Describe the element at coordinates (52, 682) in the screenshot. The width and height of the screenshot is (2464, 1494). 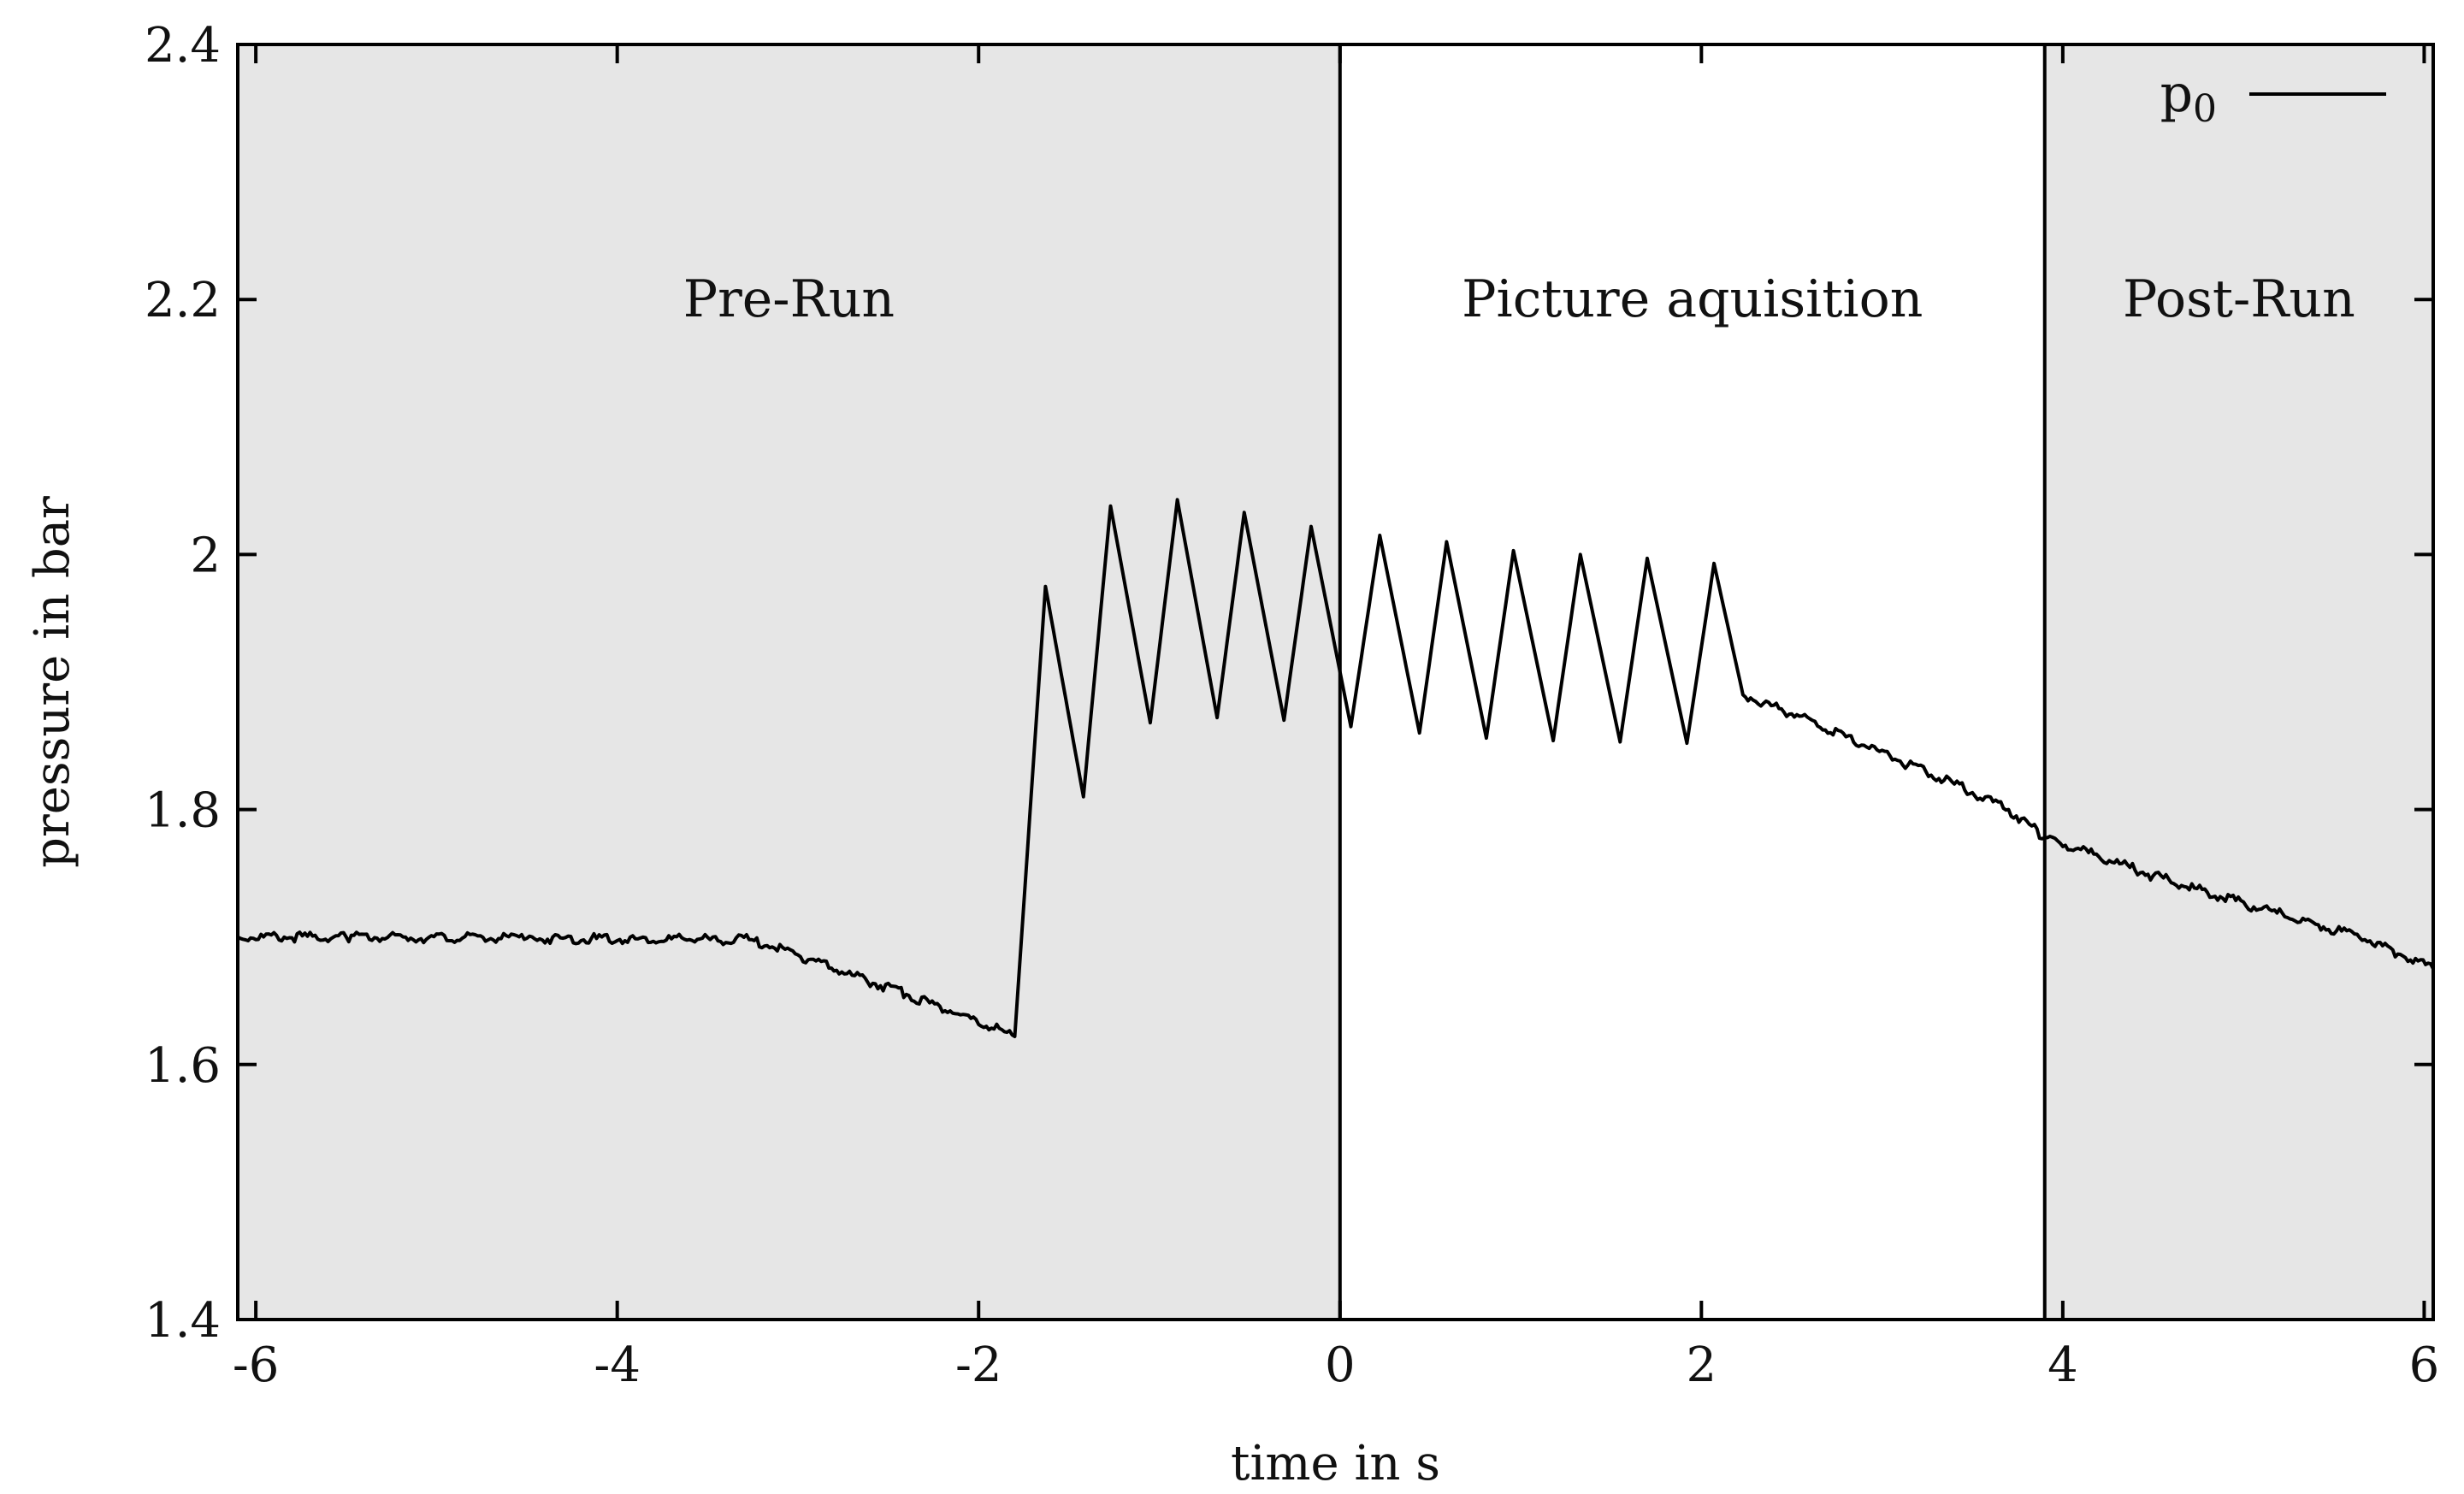
I see `y-axis-label: pressure in bar` at that location.